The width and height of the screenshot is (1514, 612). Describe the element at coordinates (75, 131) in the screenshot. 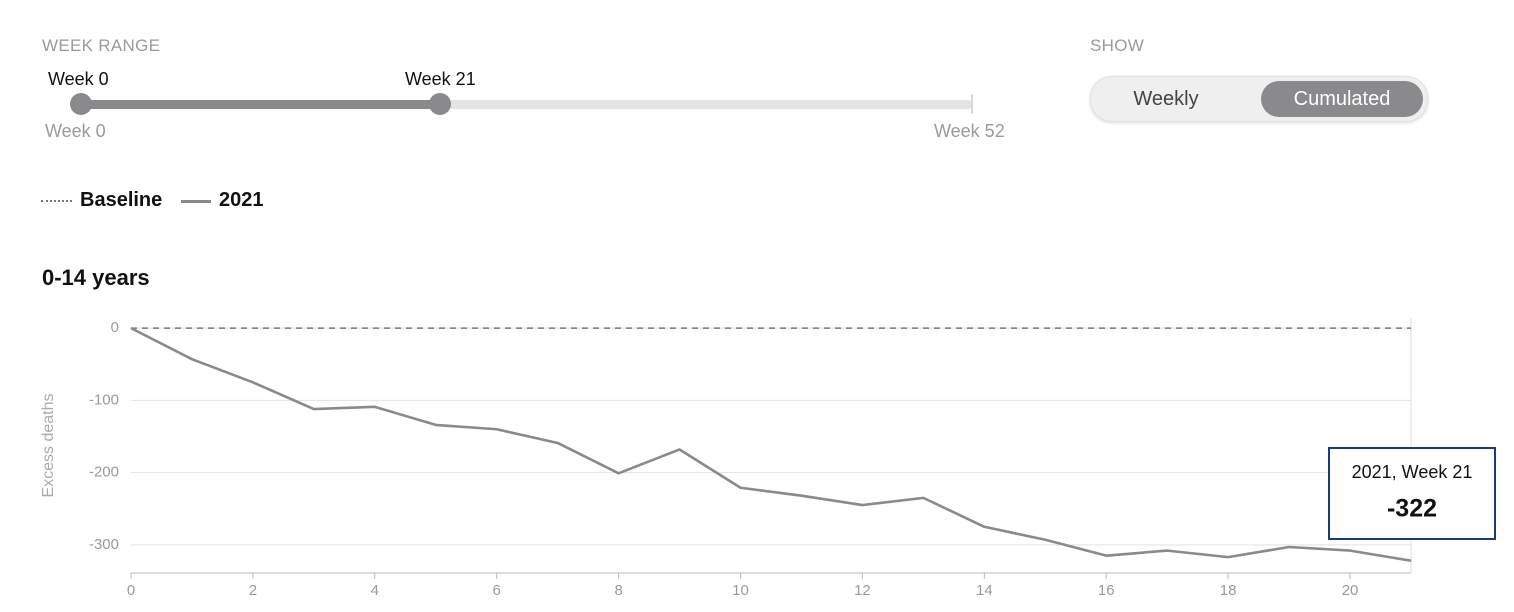

I see `min-label: Week 0` at that location.